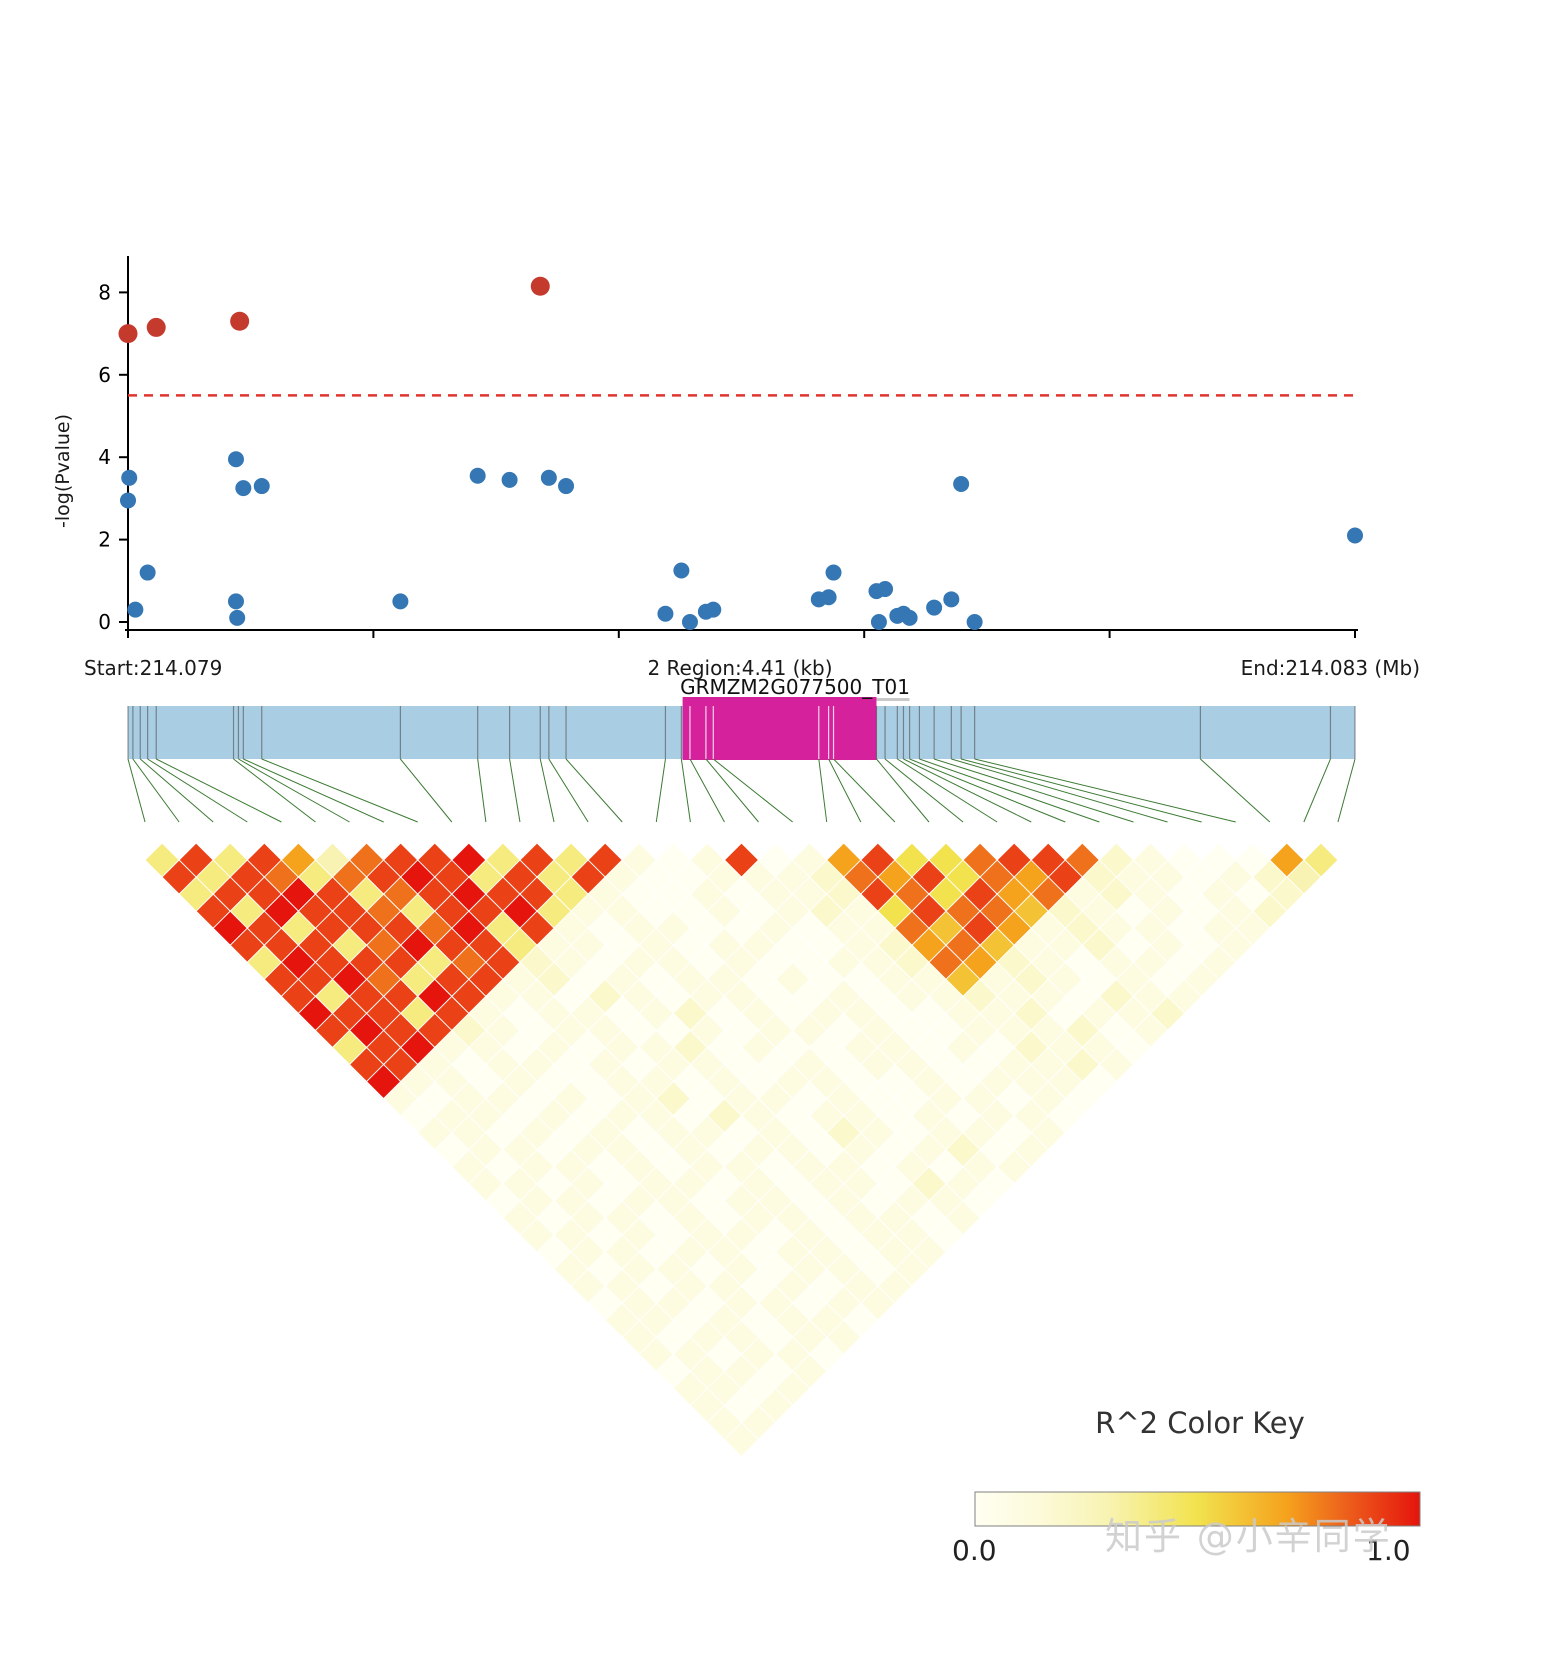 The image size is (1552, 1660). What do you see at coordinates (153, 668) in the screenshot?
I see `region-start-label: Start:214.079` at bounding box center [153, 668].